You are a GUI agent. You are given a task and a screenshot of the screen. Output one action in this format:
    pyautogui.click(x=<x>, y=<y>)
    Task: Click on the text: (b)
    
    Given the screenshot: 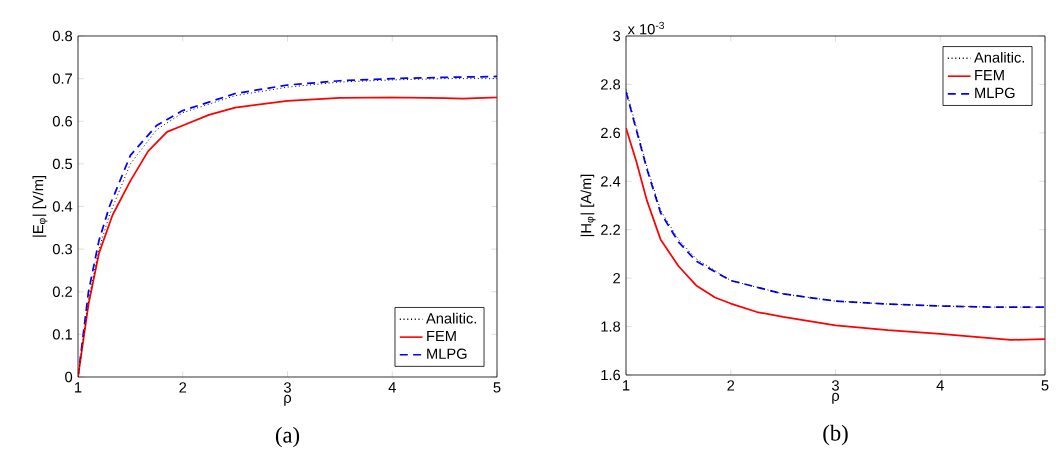 What is the action you would take?
    pyautogui.click(x=835, y=435)
    